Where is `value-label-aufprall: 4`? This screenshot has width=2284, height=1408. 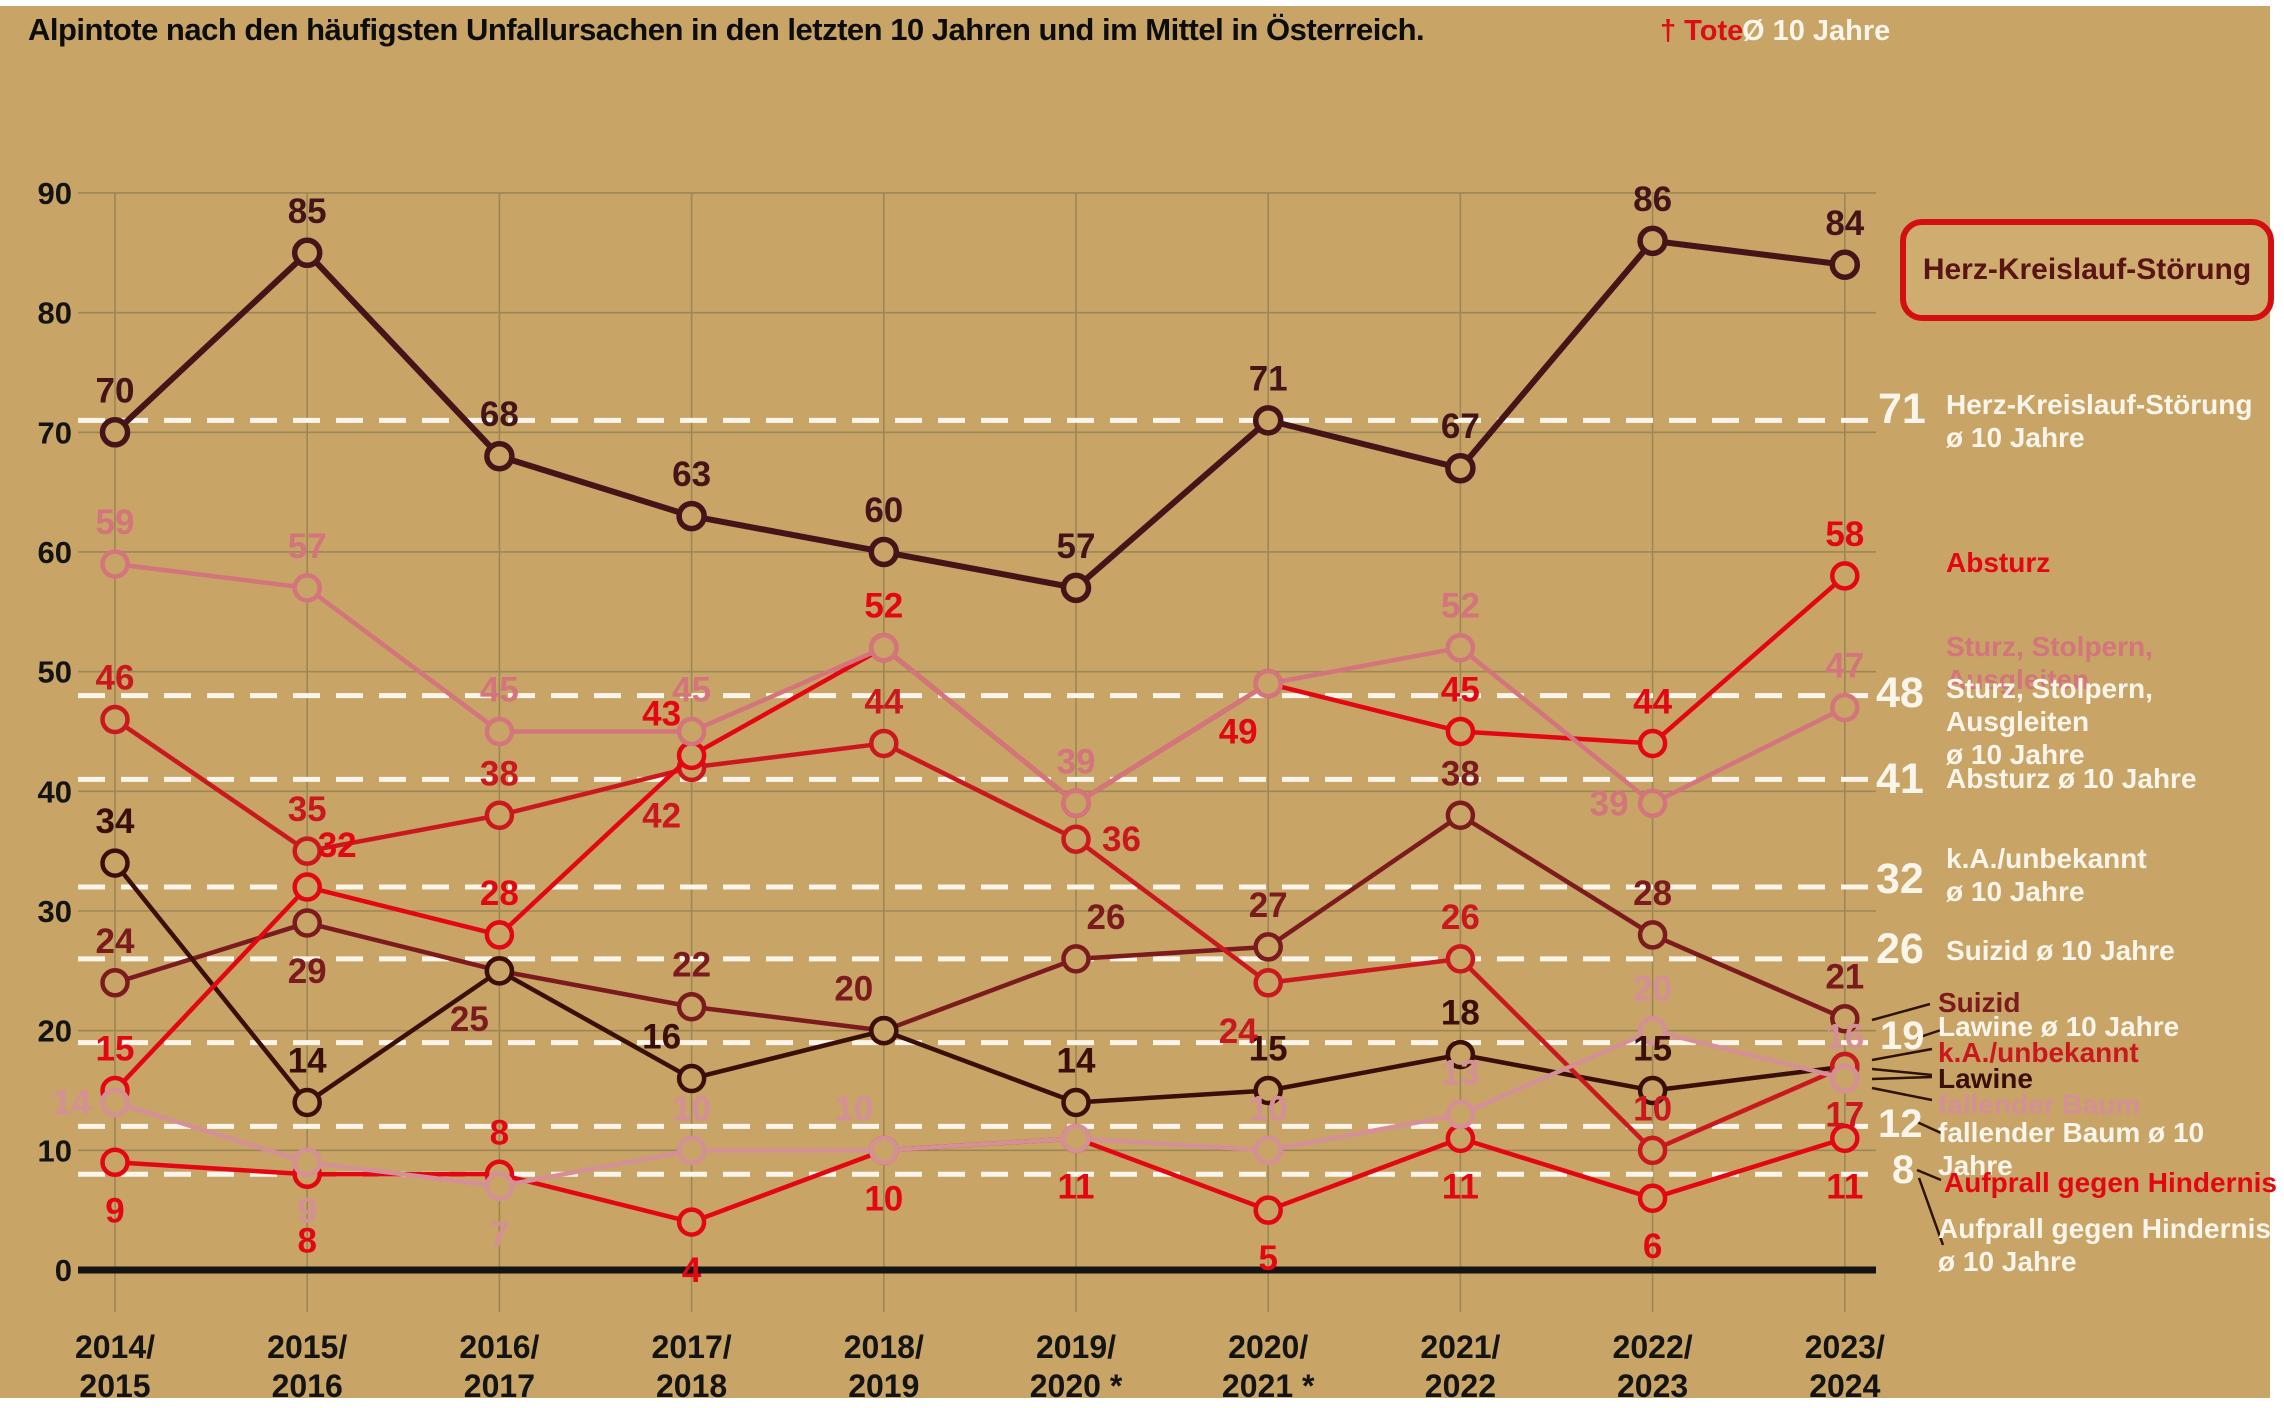
value-label-aufprall: 4 is located at coordinates (692, 1270).